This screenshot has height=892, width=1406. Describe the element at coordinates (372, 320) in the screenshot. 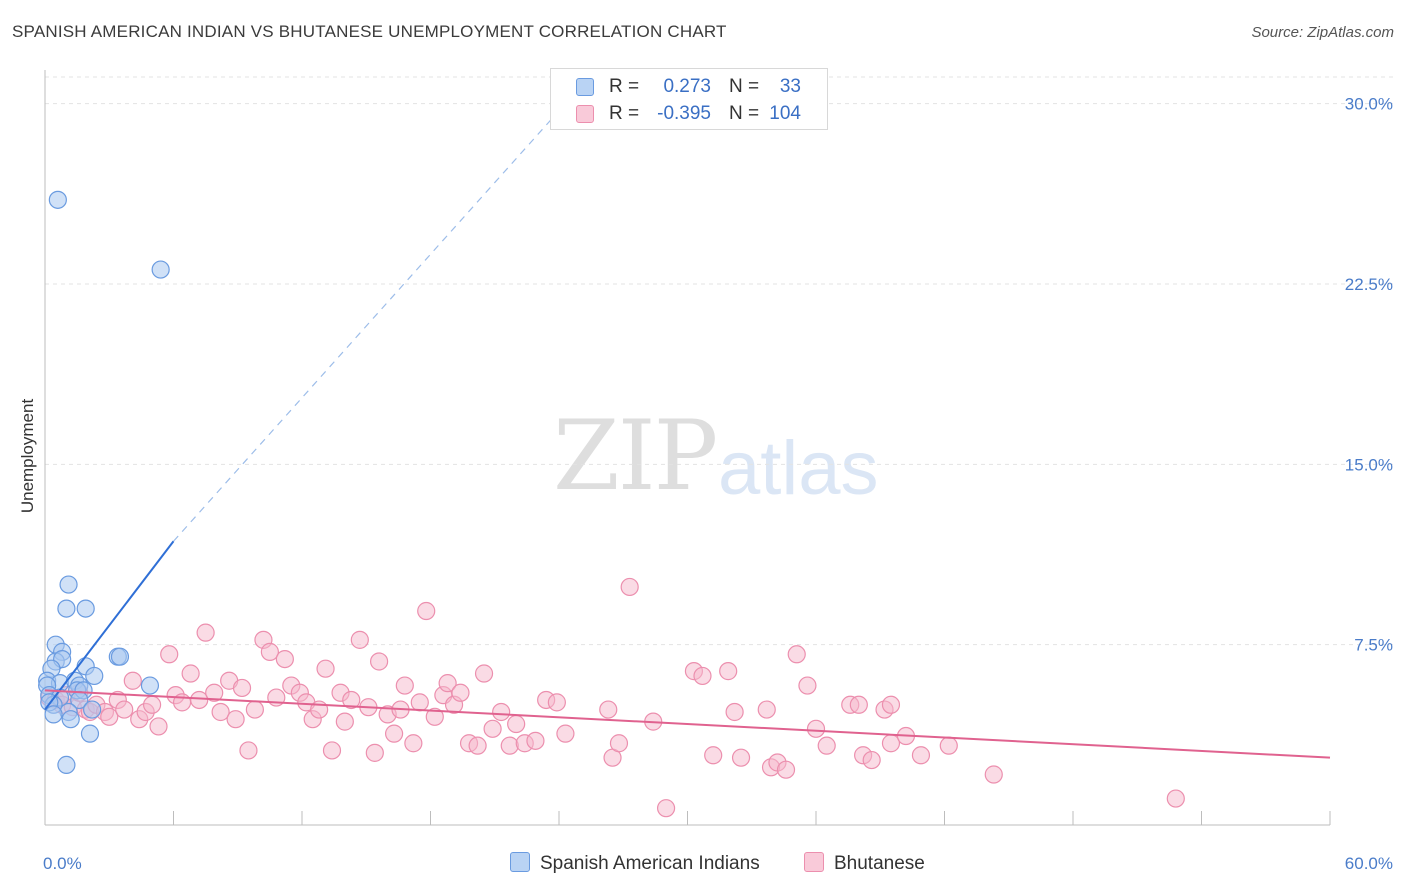

I see `spanish-american-indians-trend-extension` at that location.